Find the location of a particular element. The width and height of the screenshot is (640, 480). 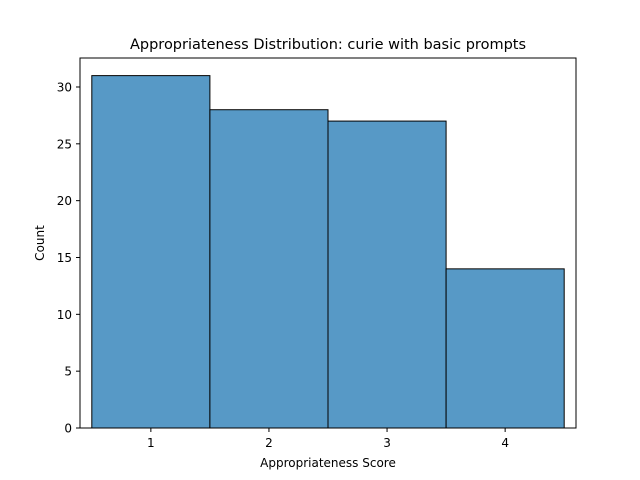

y-tick-label: 20 is located at coordinates (64, 201).